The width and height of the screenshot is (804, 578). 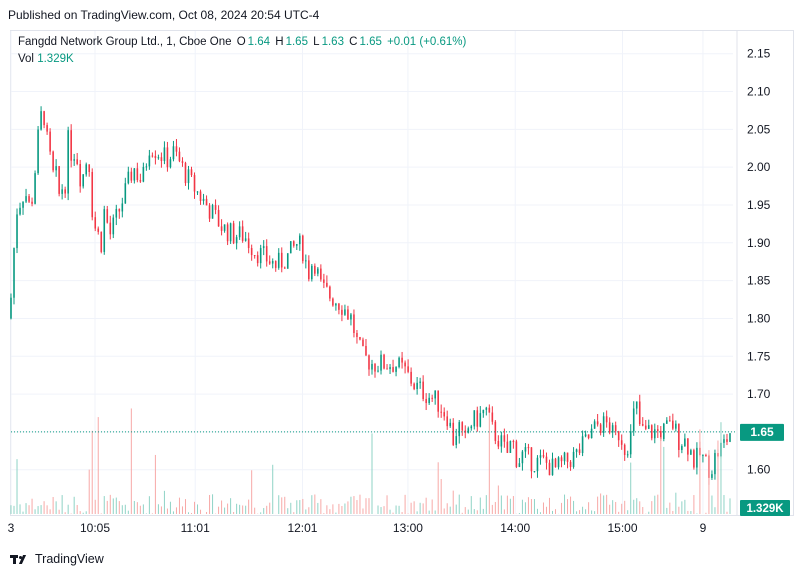 What do you see at coordinates (57, 559) in the screenshot?
I see `tradingview-brand: TradingView` at bounding box center [57, 559].